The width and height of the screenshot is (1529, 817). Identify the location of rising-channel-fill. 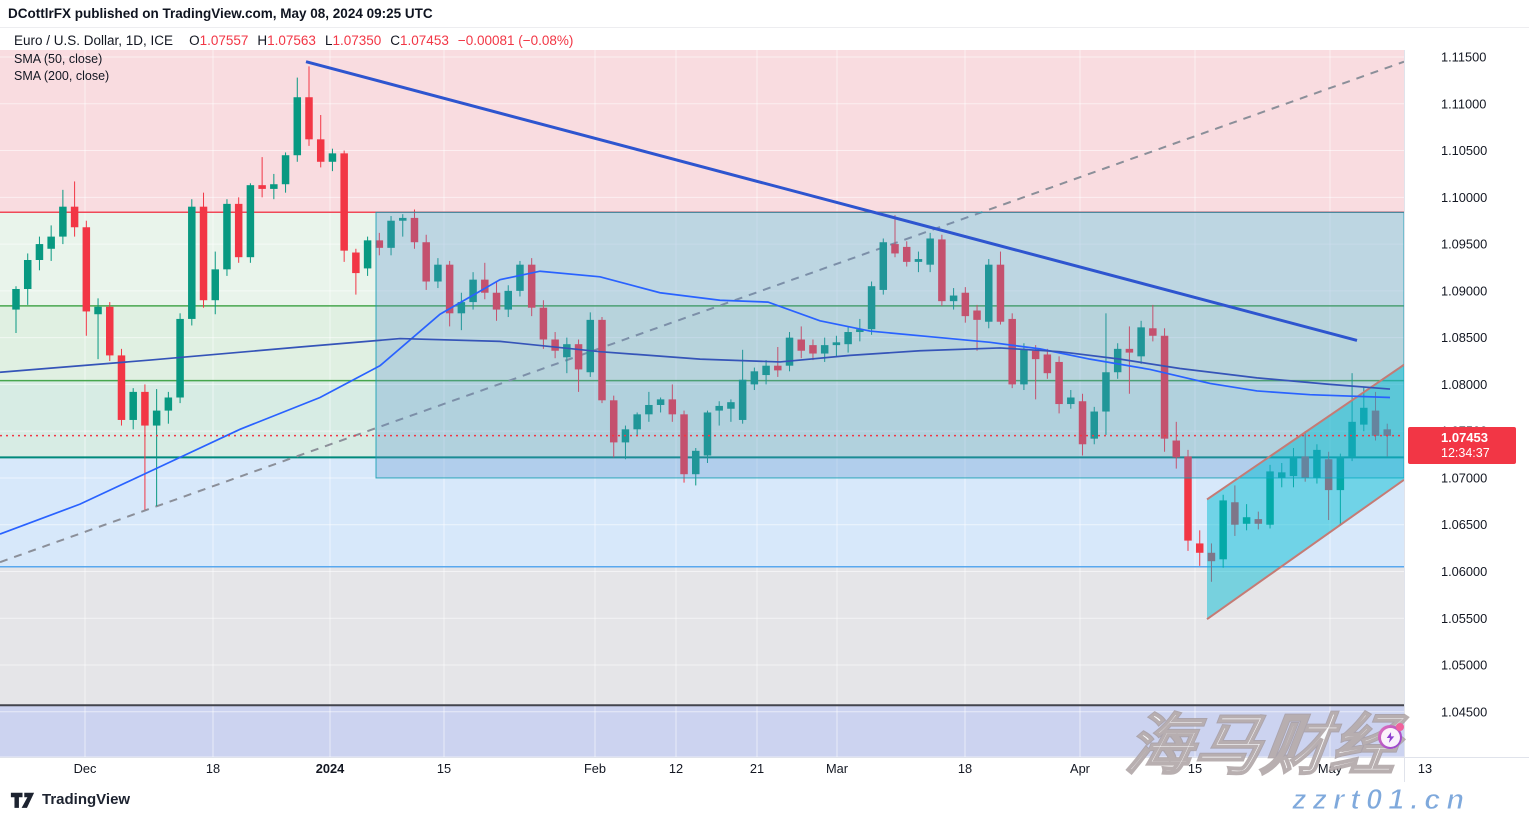
(1305, 492).